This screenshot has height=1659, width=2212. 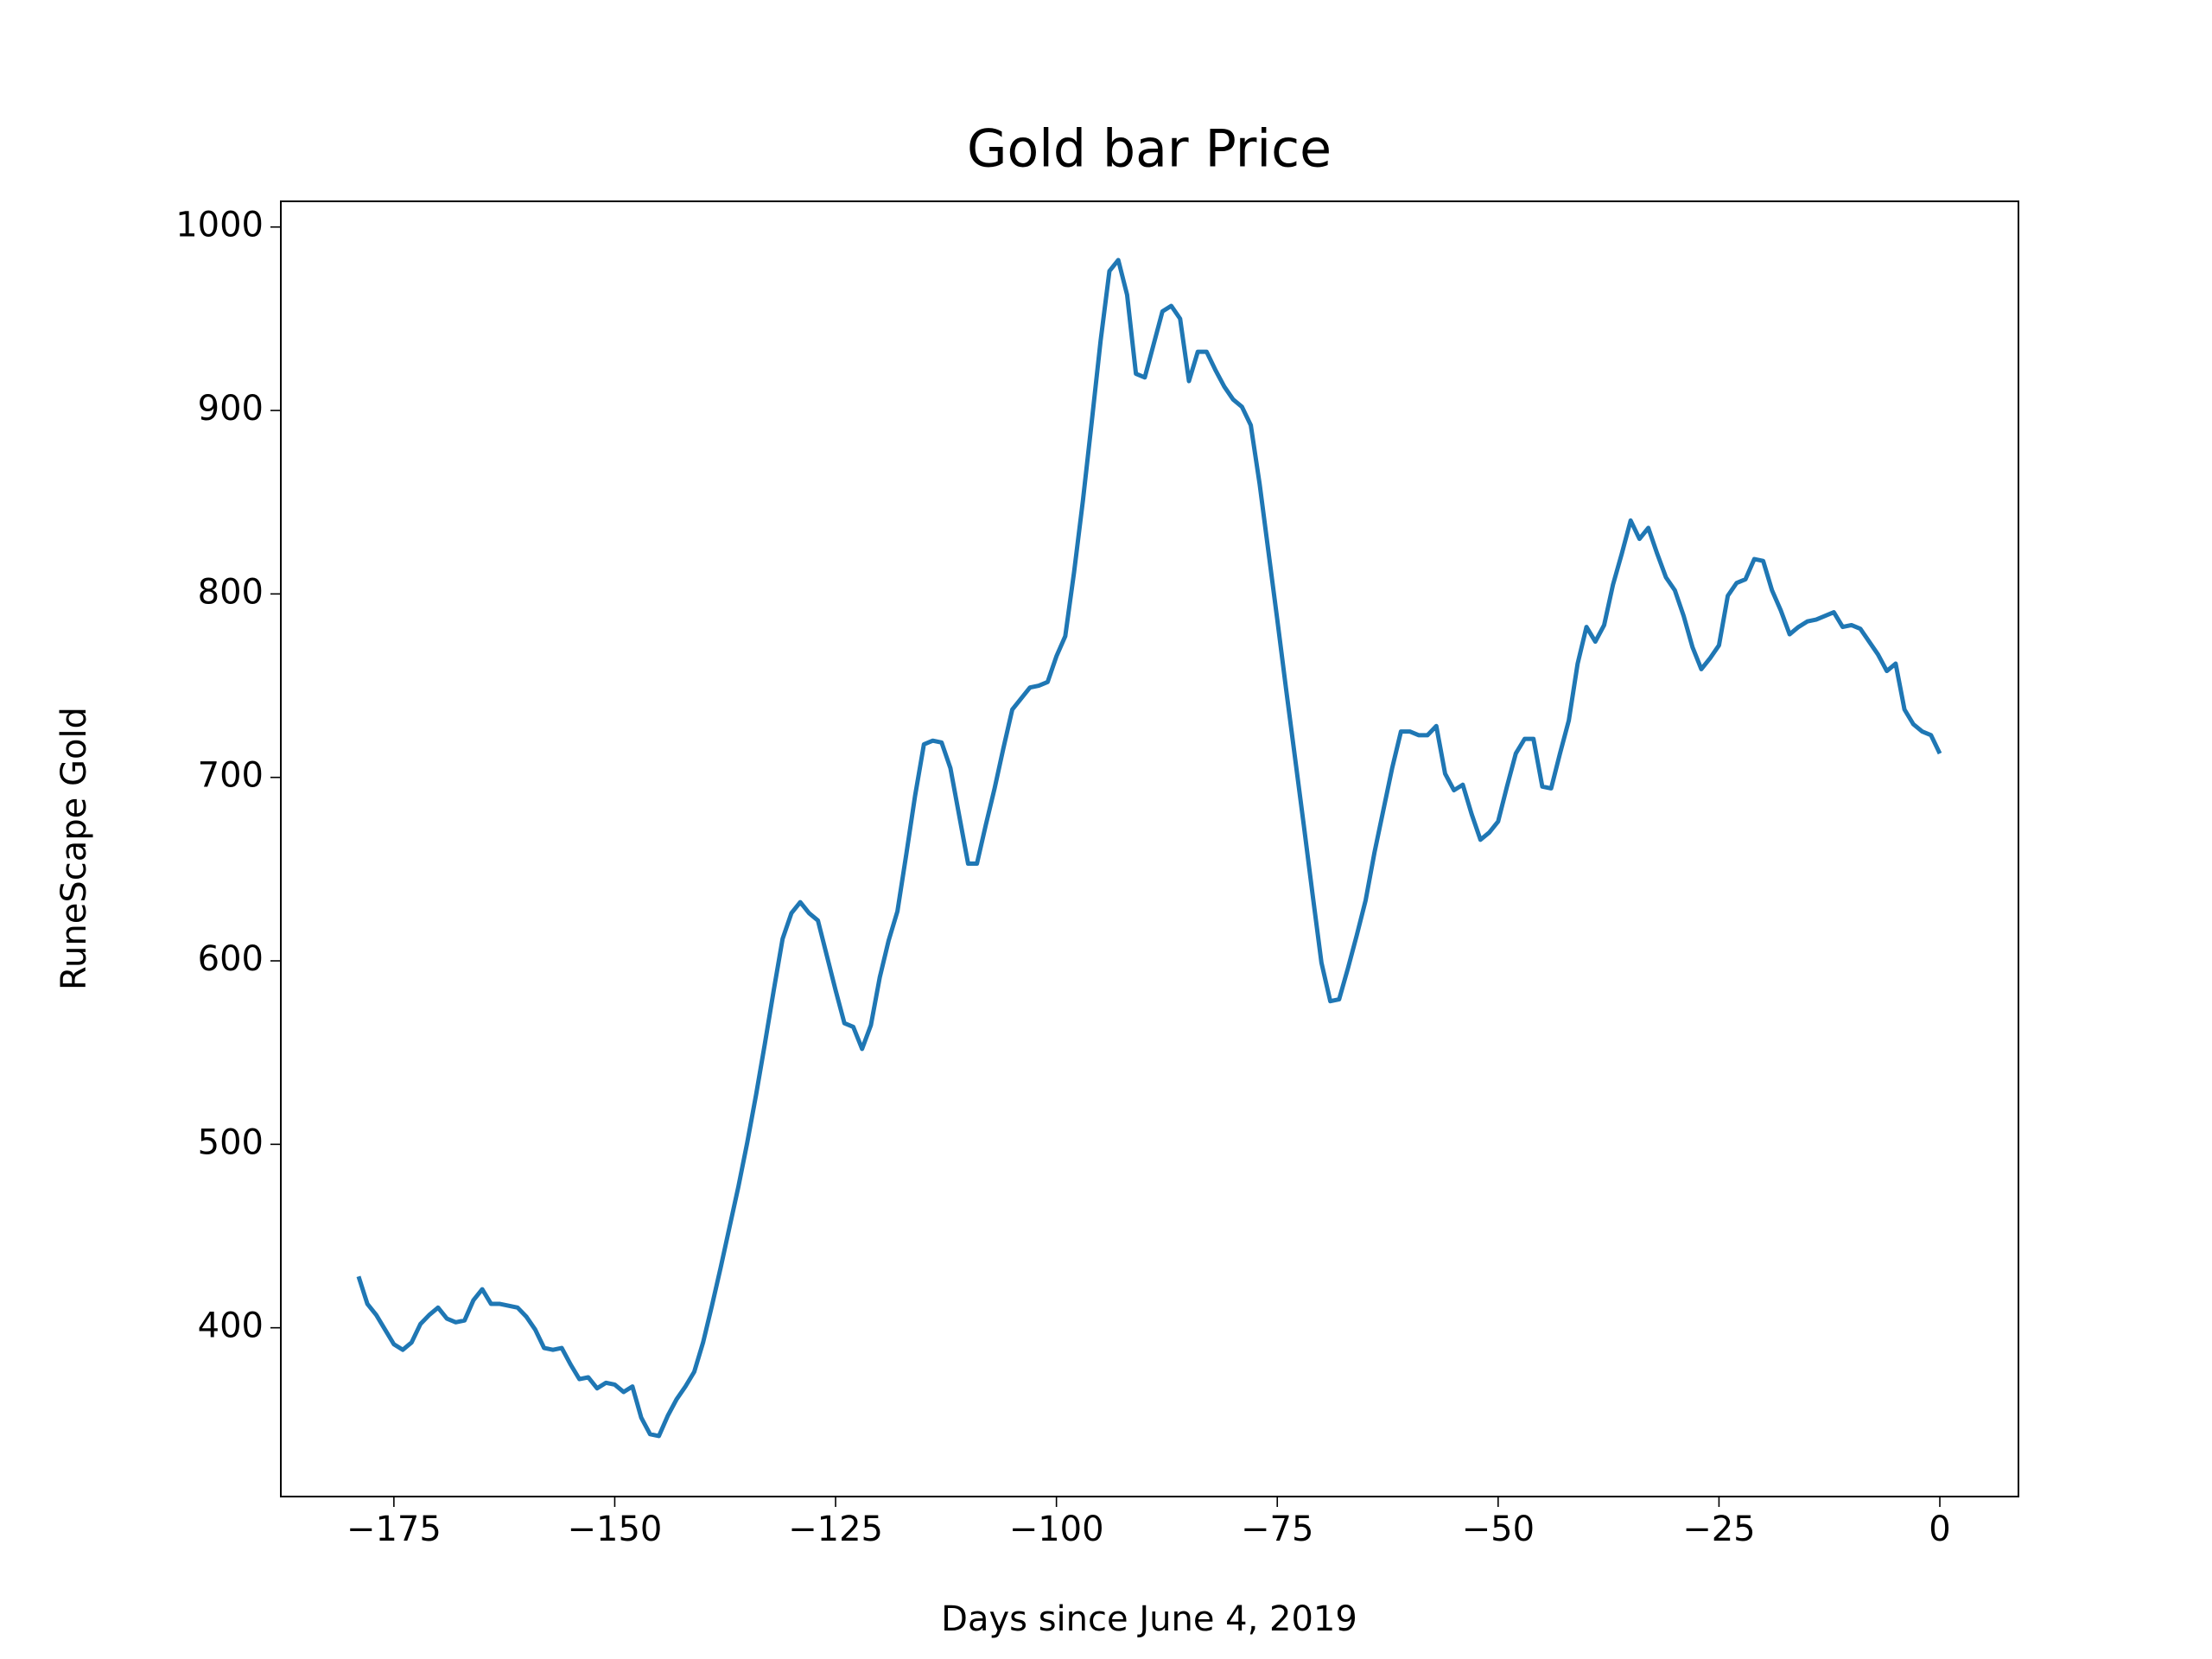 I want to click on y-tick-label: 500, so click(x=231, y=1142).